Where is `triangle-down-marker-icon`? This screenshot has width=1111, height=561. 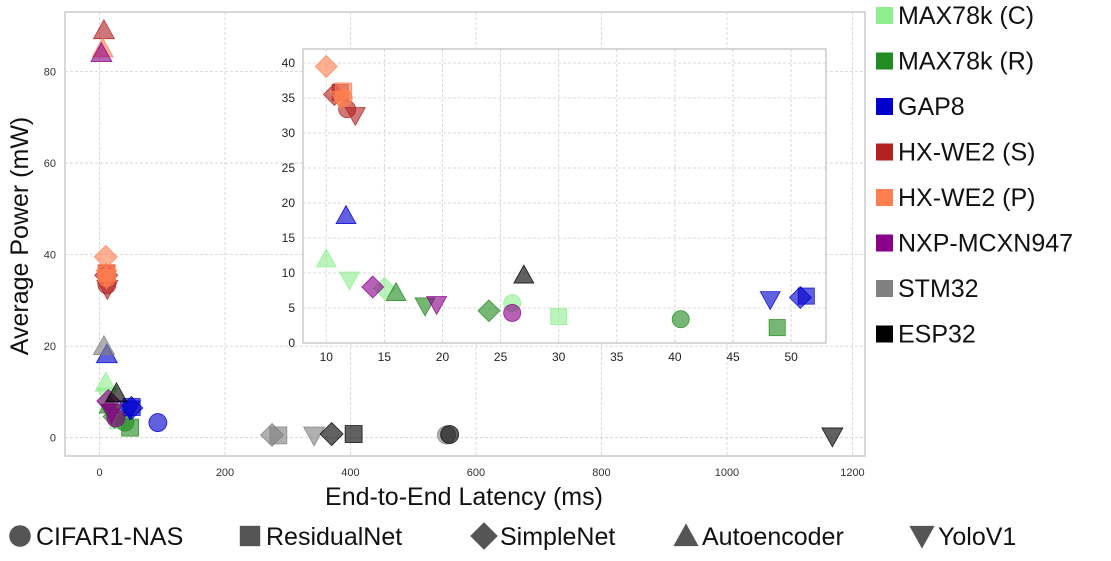 triangle-down-marker-icon is located at coordinates (922, 537).